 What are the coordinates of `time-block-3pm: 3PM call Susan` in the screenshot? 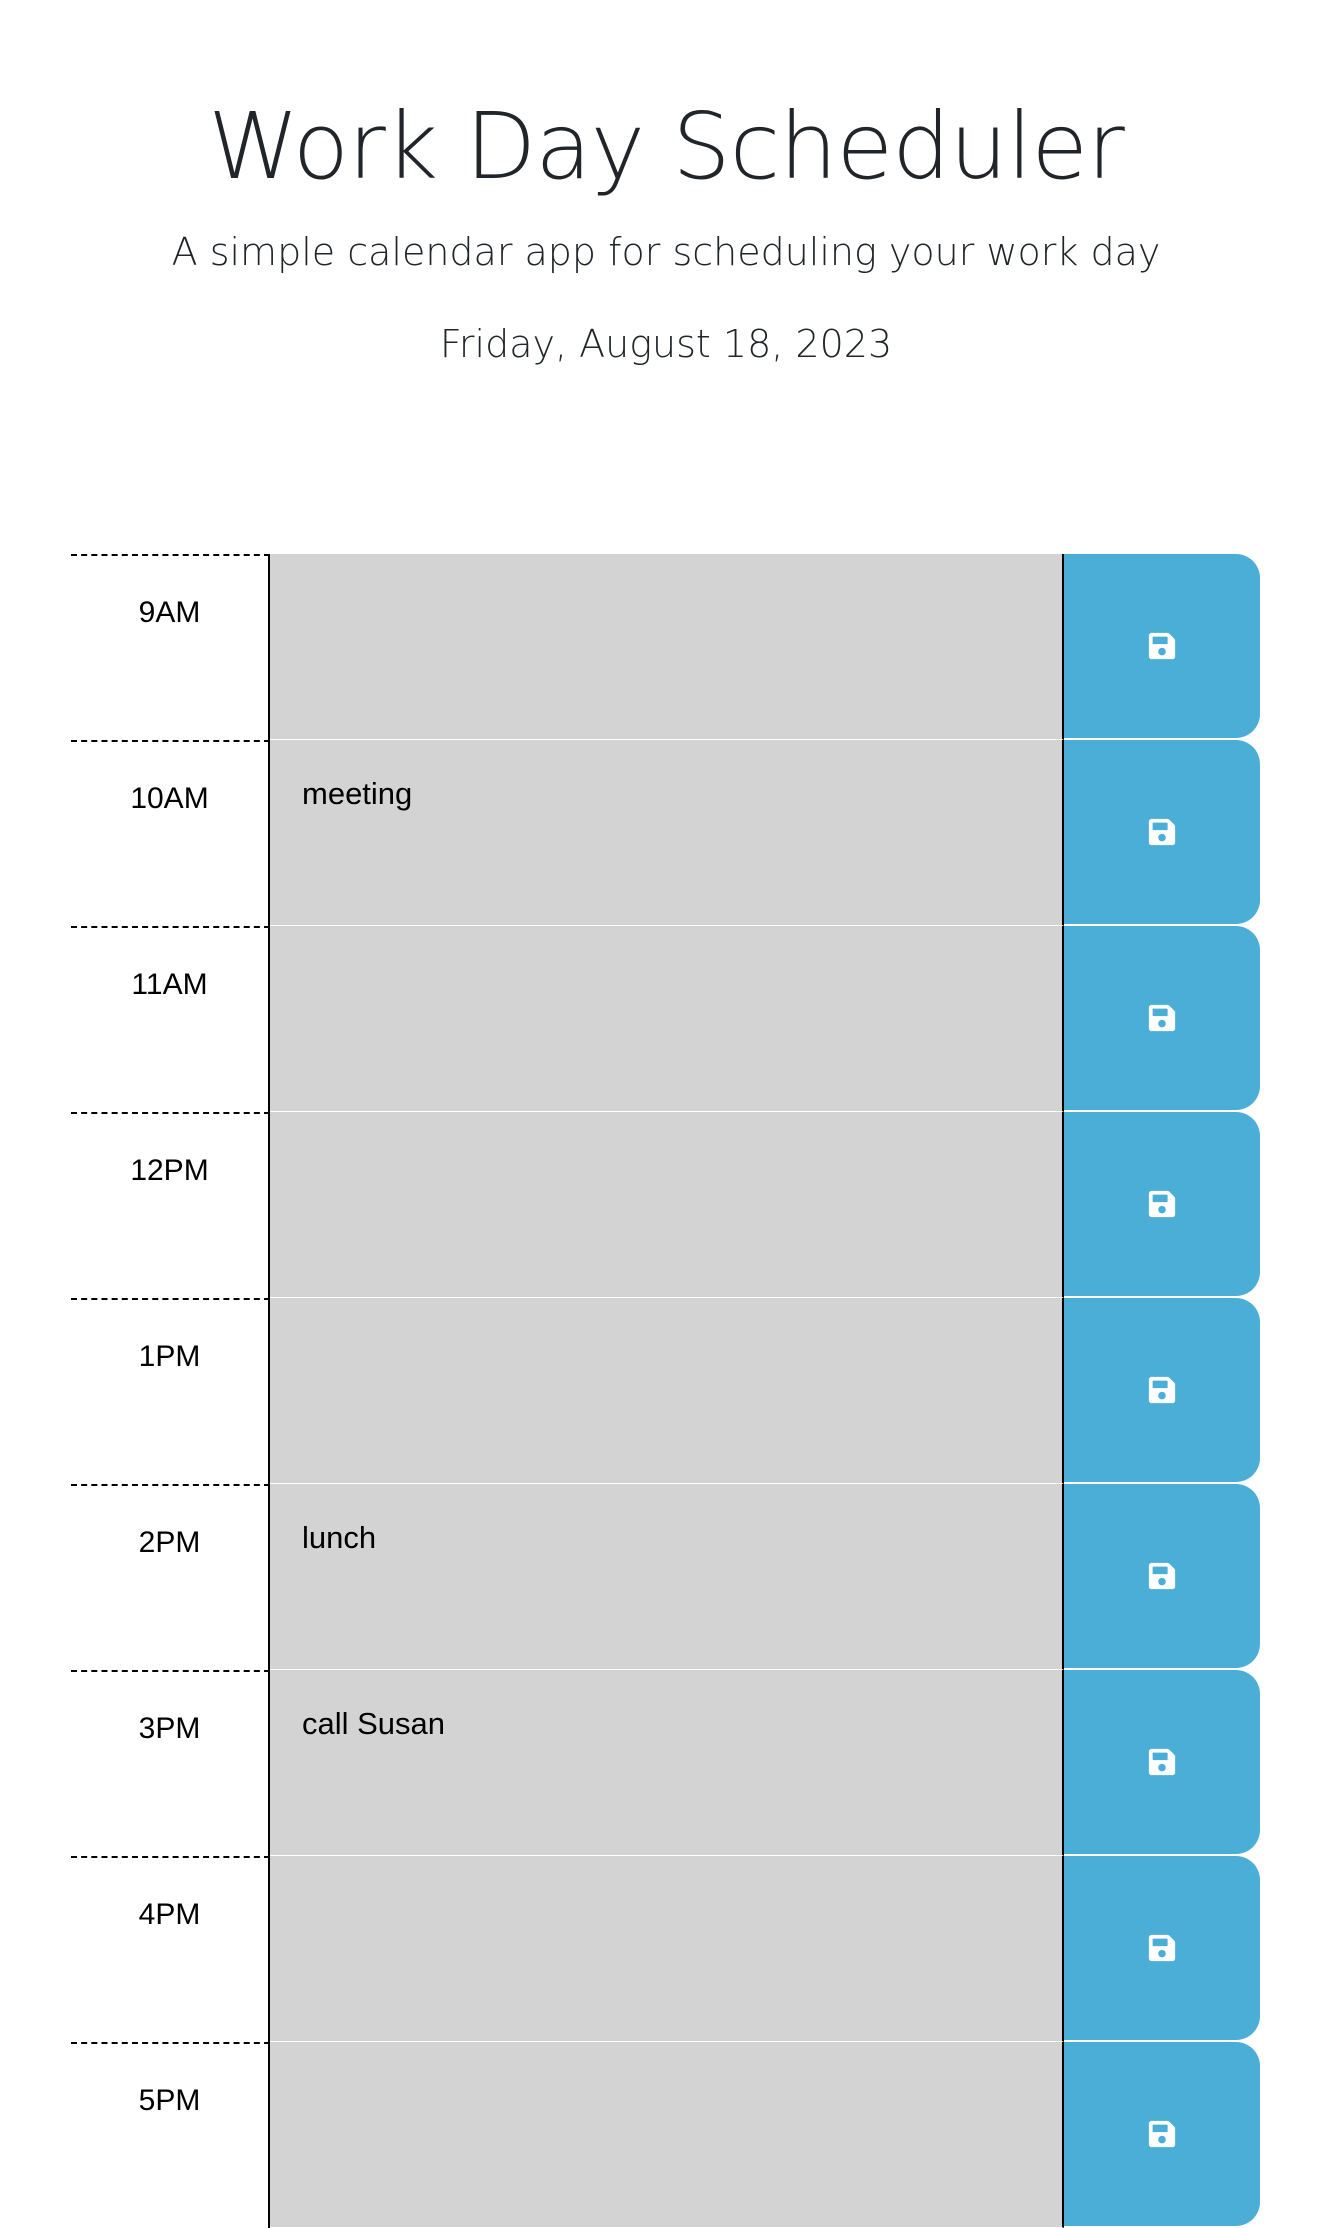 It's located at (666, 1763).